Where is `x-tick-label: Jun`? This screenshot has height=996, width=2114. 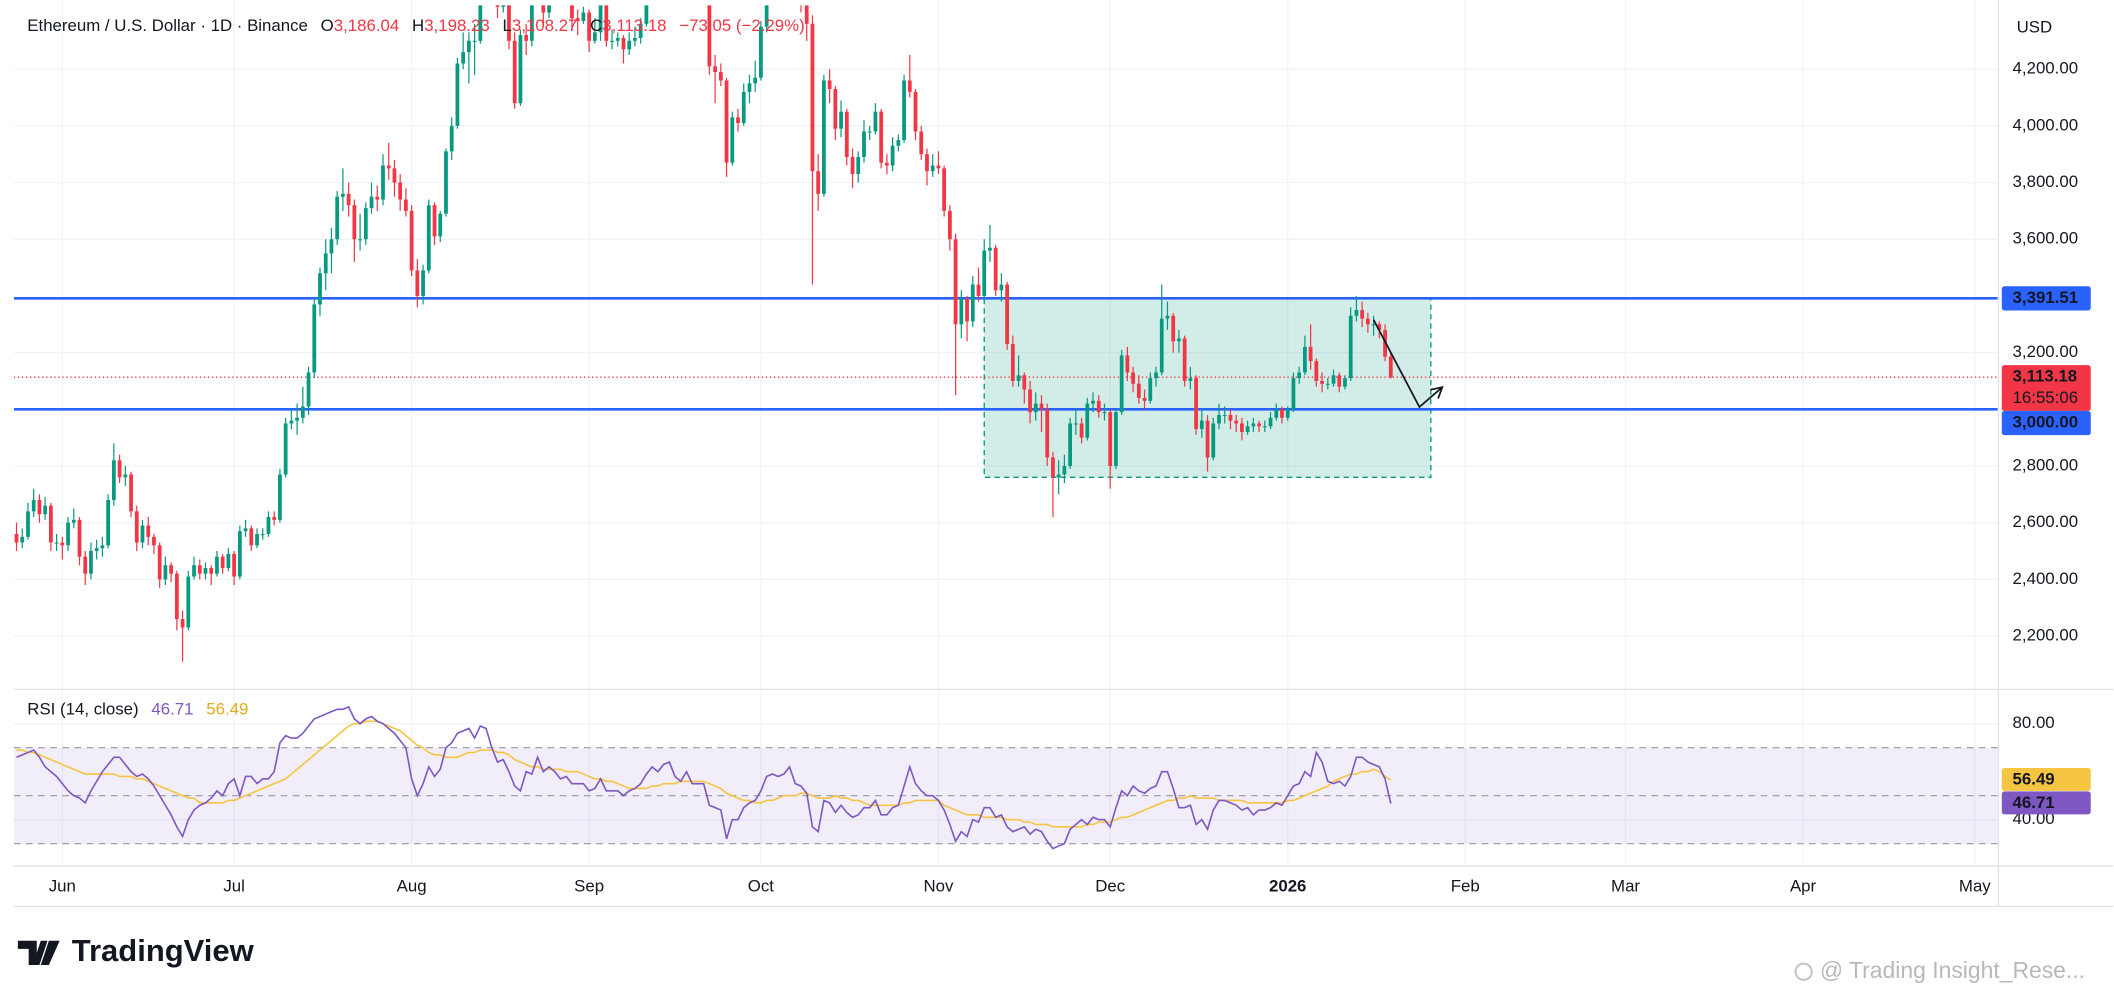 x-tick-label: Jun is located at coordinates (62, 885).